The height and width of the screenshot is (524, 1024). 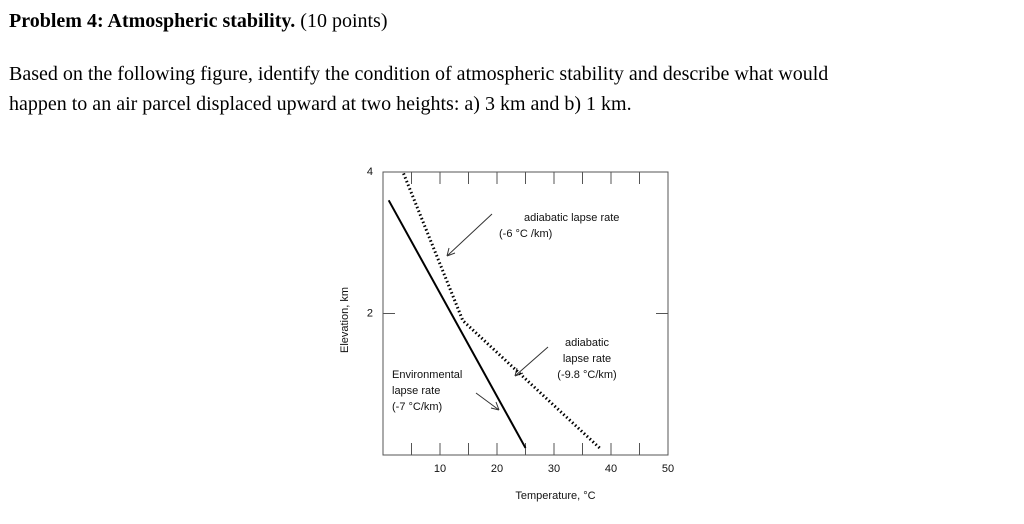 I want to click on annotation-line: Environmental, so click(x=427, y=375).